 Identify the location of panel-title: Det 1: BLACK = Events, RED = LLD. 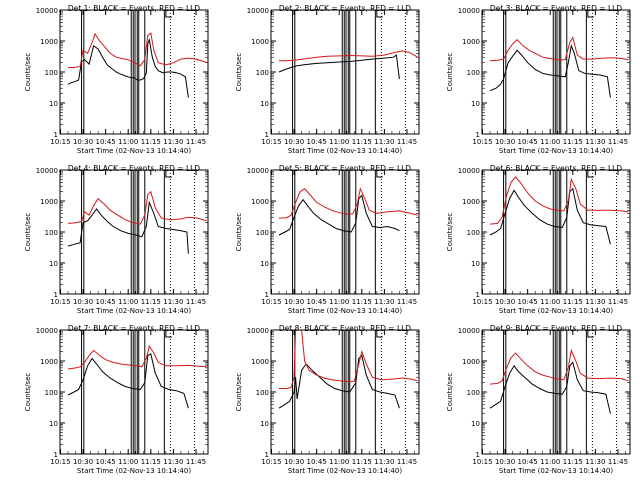
(134, 8).